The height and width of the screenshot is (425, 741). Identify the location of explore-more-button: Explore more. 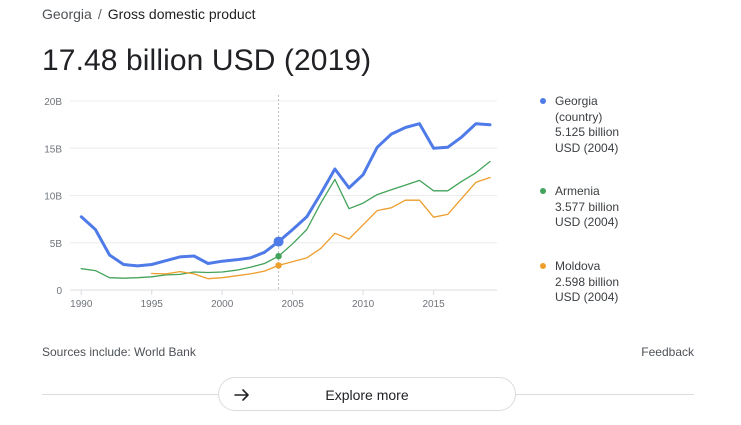
(367, 394).